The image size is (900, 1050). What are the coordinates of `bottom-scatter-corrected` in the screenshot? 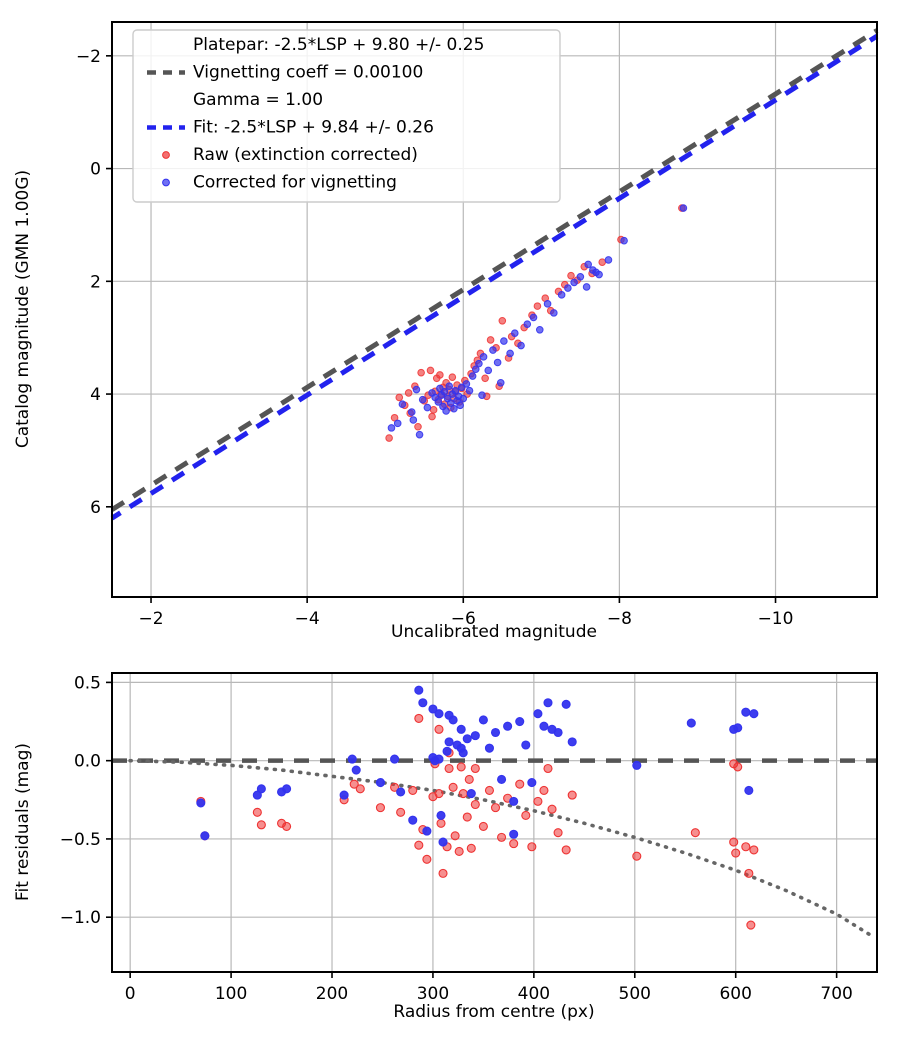 It's located at (477, 766).